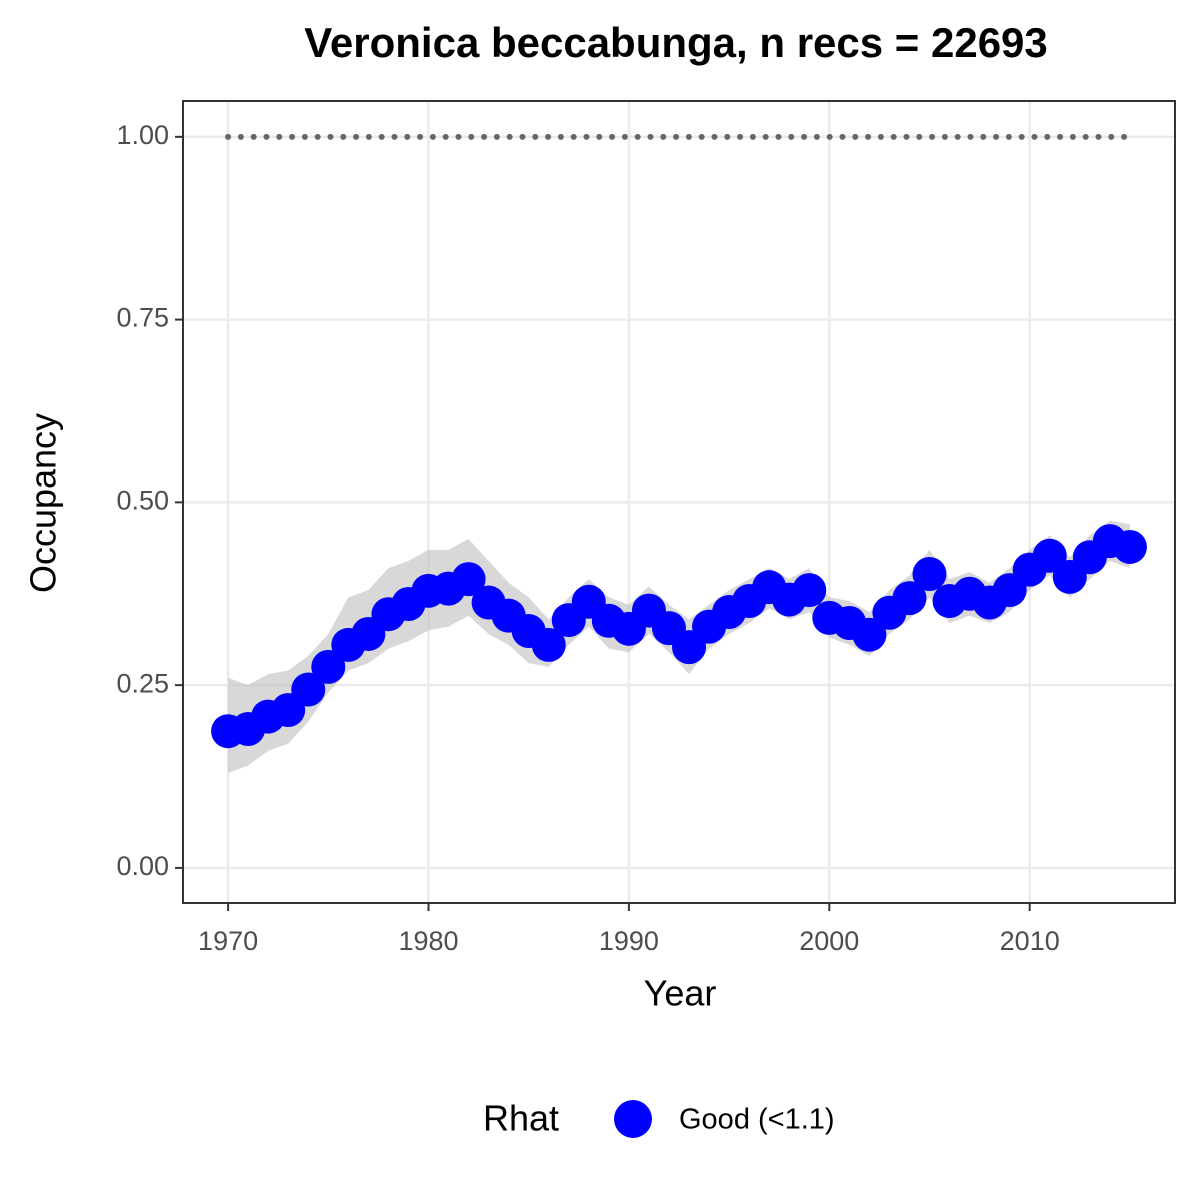 The image size is (1200, 1200). What do you see at coordinates (633, 1119) in the screenshot?
I see `legend-marker` at bounding box center [633, 1119].